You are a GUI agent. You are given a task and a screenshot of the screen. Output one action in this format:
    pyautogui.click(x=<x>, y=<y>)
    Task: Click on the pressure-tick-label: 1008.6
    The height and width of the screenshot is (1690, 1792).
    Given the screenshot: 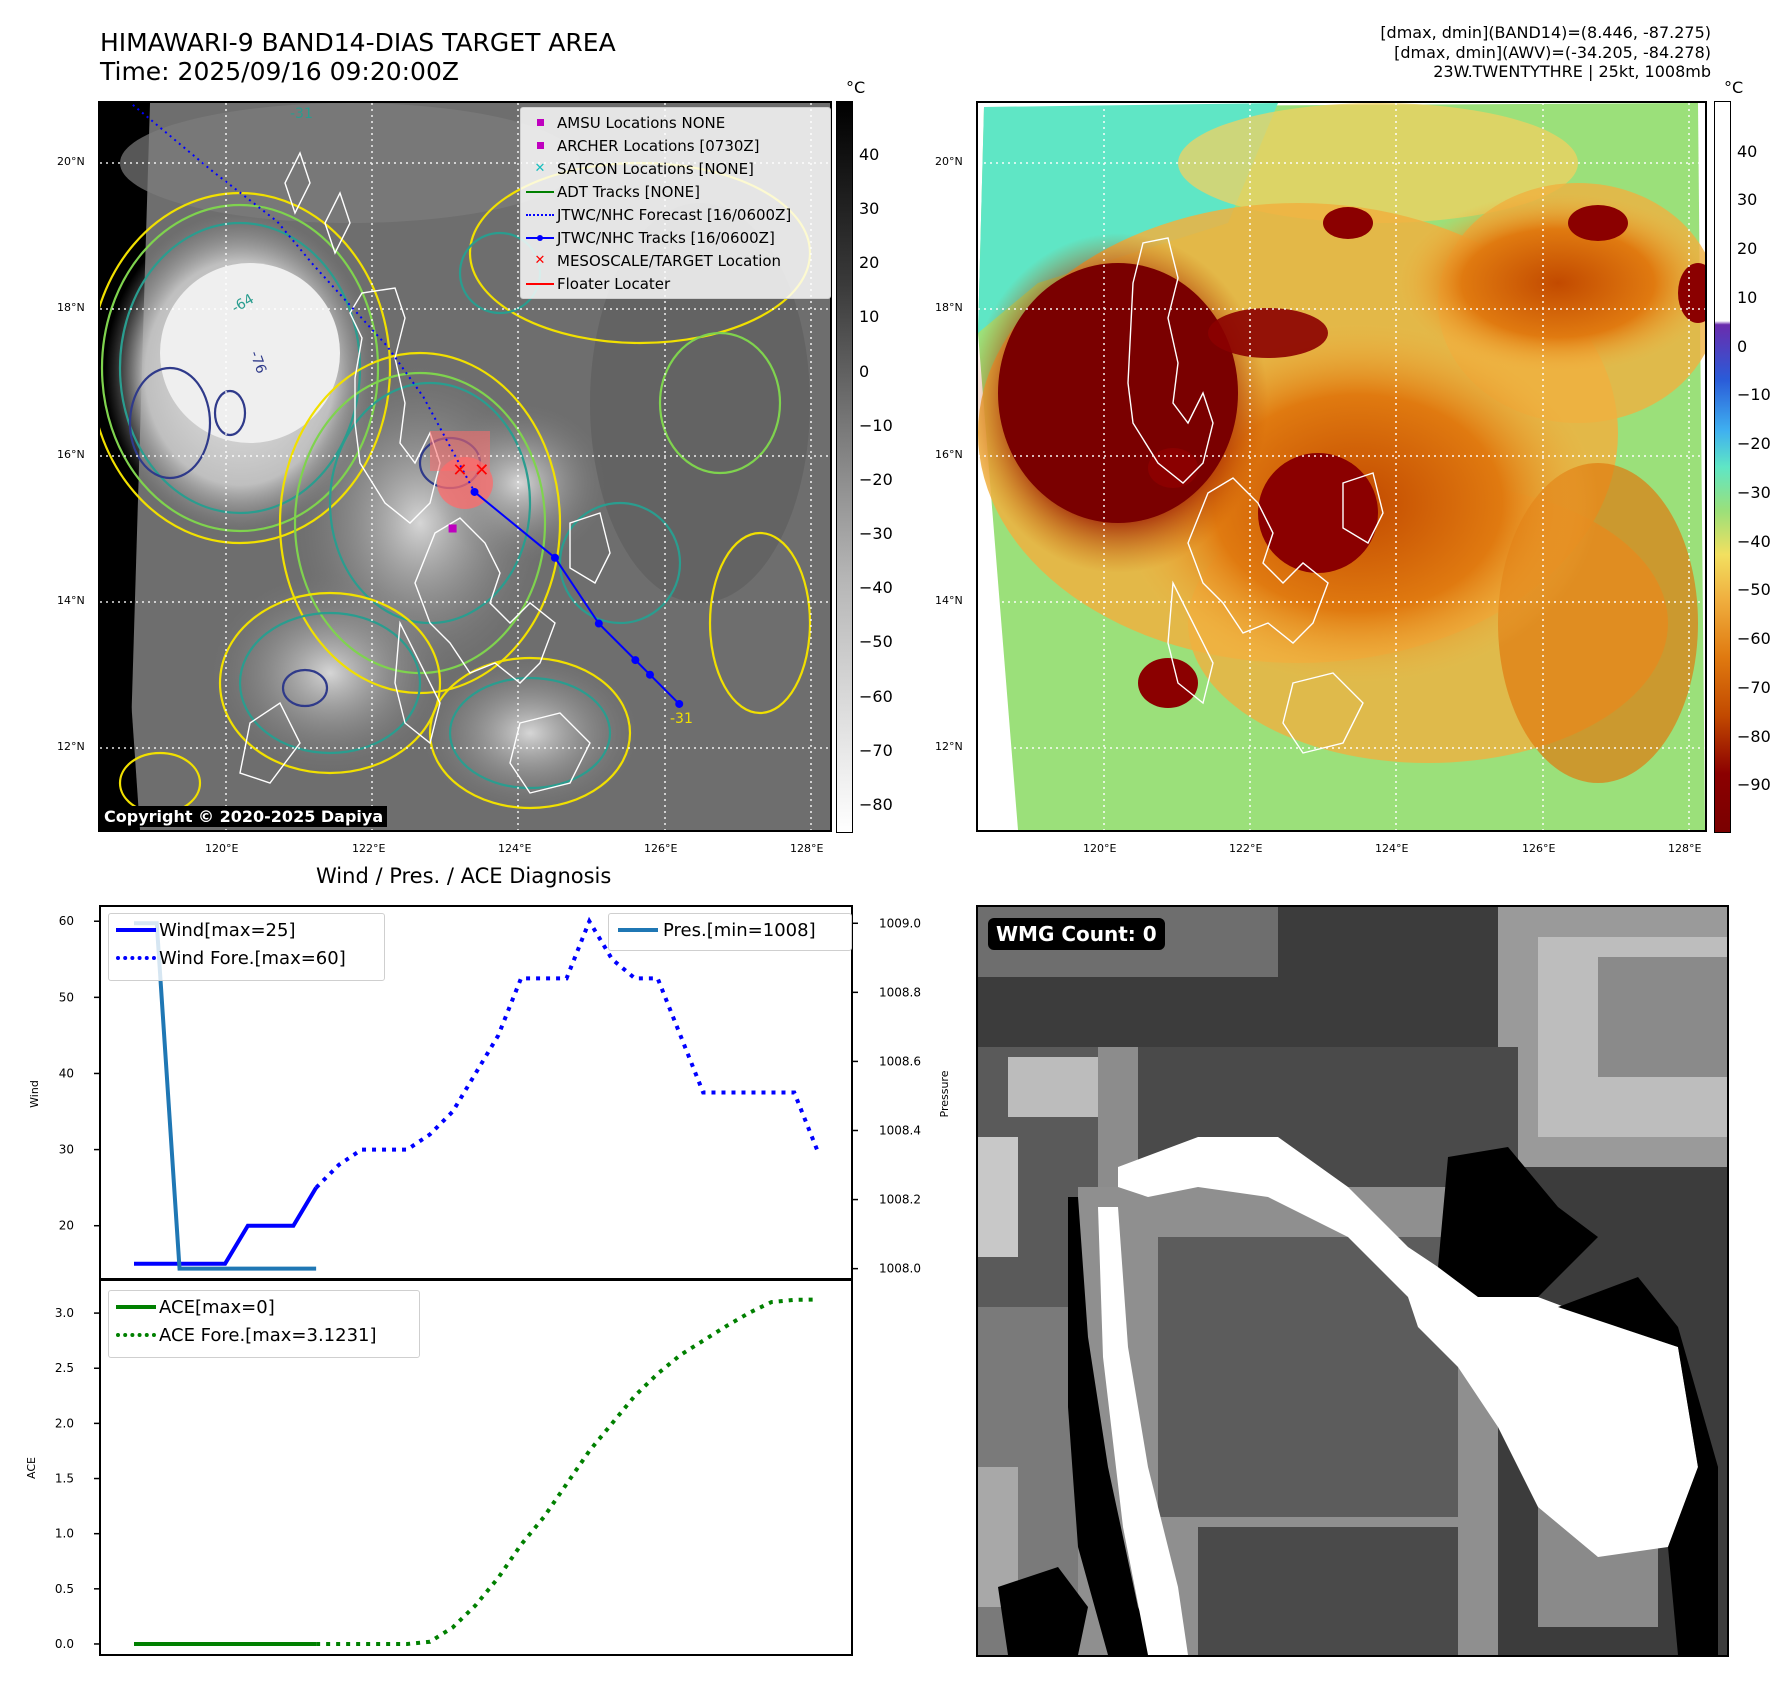 What is the action you would take?
    pyautogui.click(x=900, y=1061)
    